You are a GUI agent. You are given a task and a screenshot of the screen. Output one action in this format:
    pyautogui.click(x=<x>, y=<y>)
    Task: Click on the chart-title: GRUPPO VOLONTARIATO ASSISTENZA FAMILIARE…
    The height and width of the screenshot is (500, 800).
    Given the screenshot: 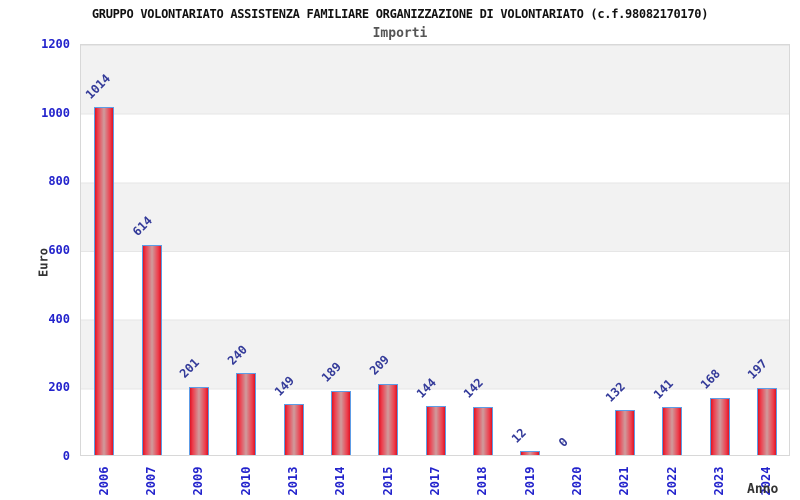 What is the action you would take?
    pyautogui.click(x=400, y=14)
    